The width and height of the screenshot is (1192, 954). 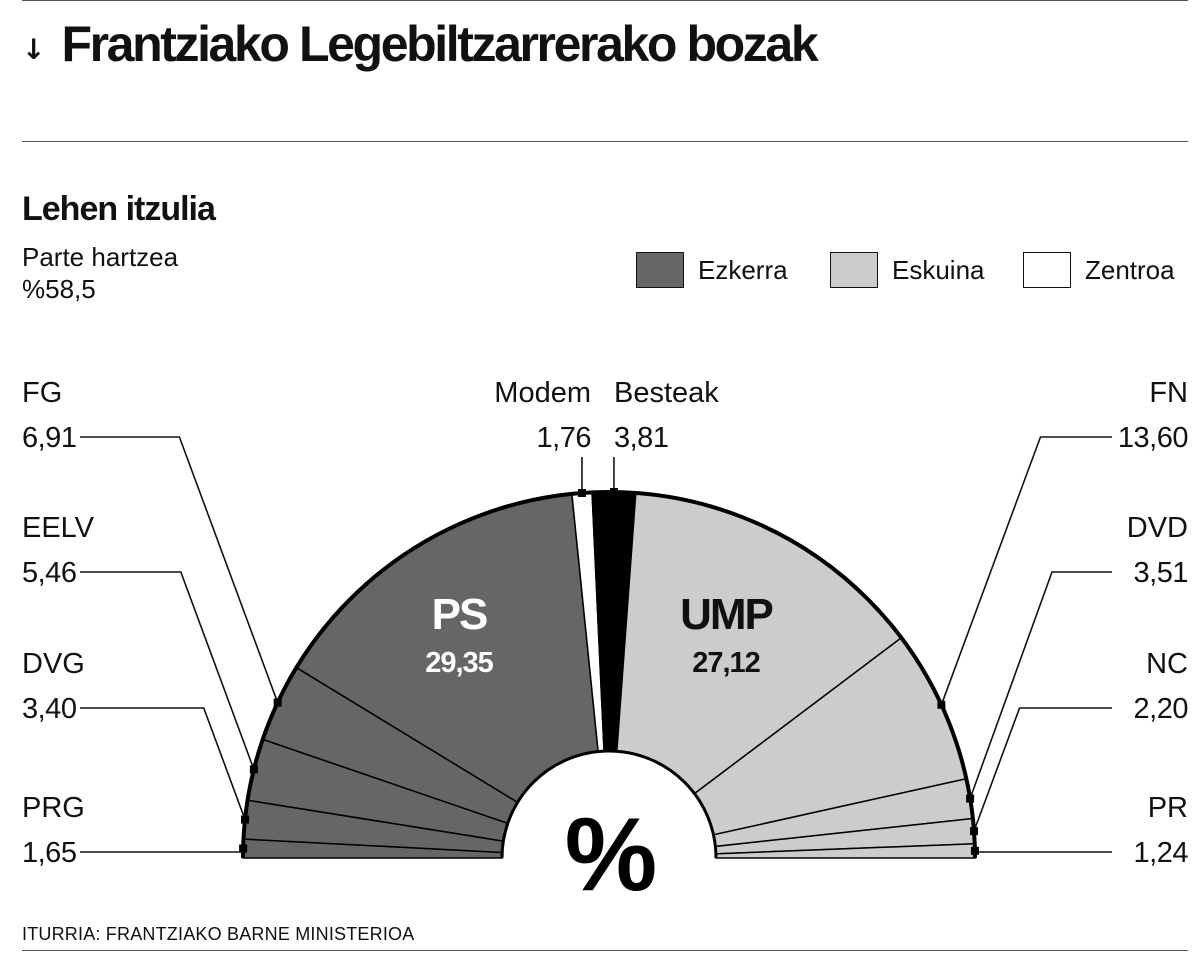 I want to click on callout-marker-eelv, so click(x=253, y=769).